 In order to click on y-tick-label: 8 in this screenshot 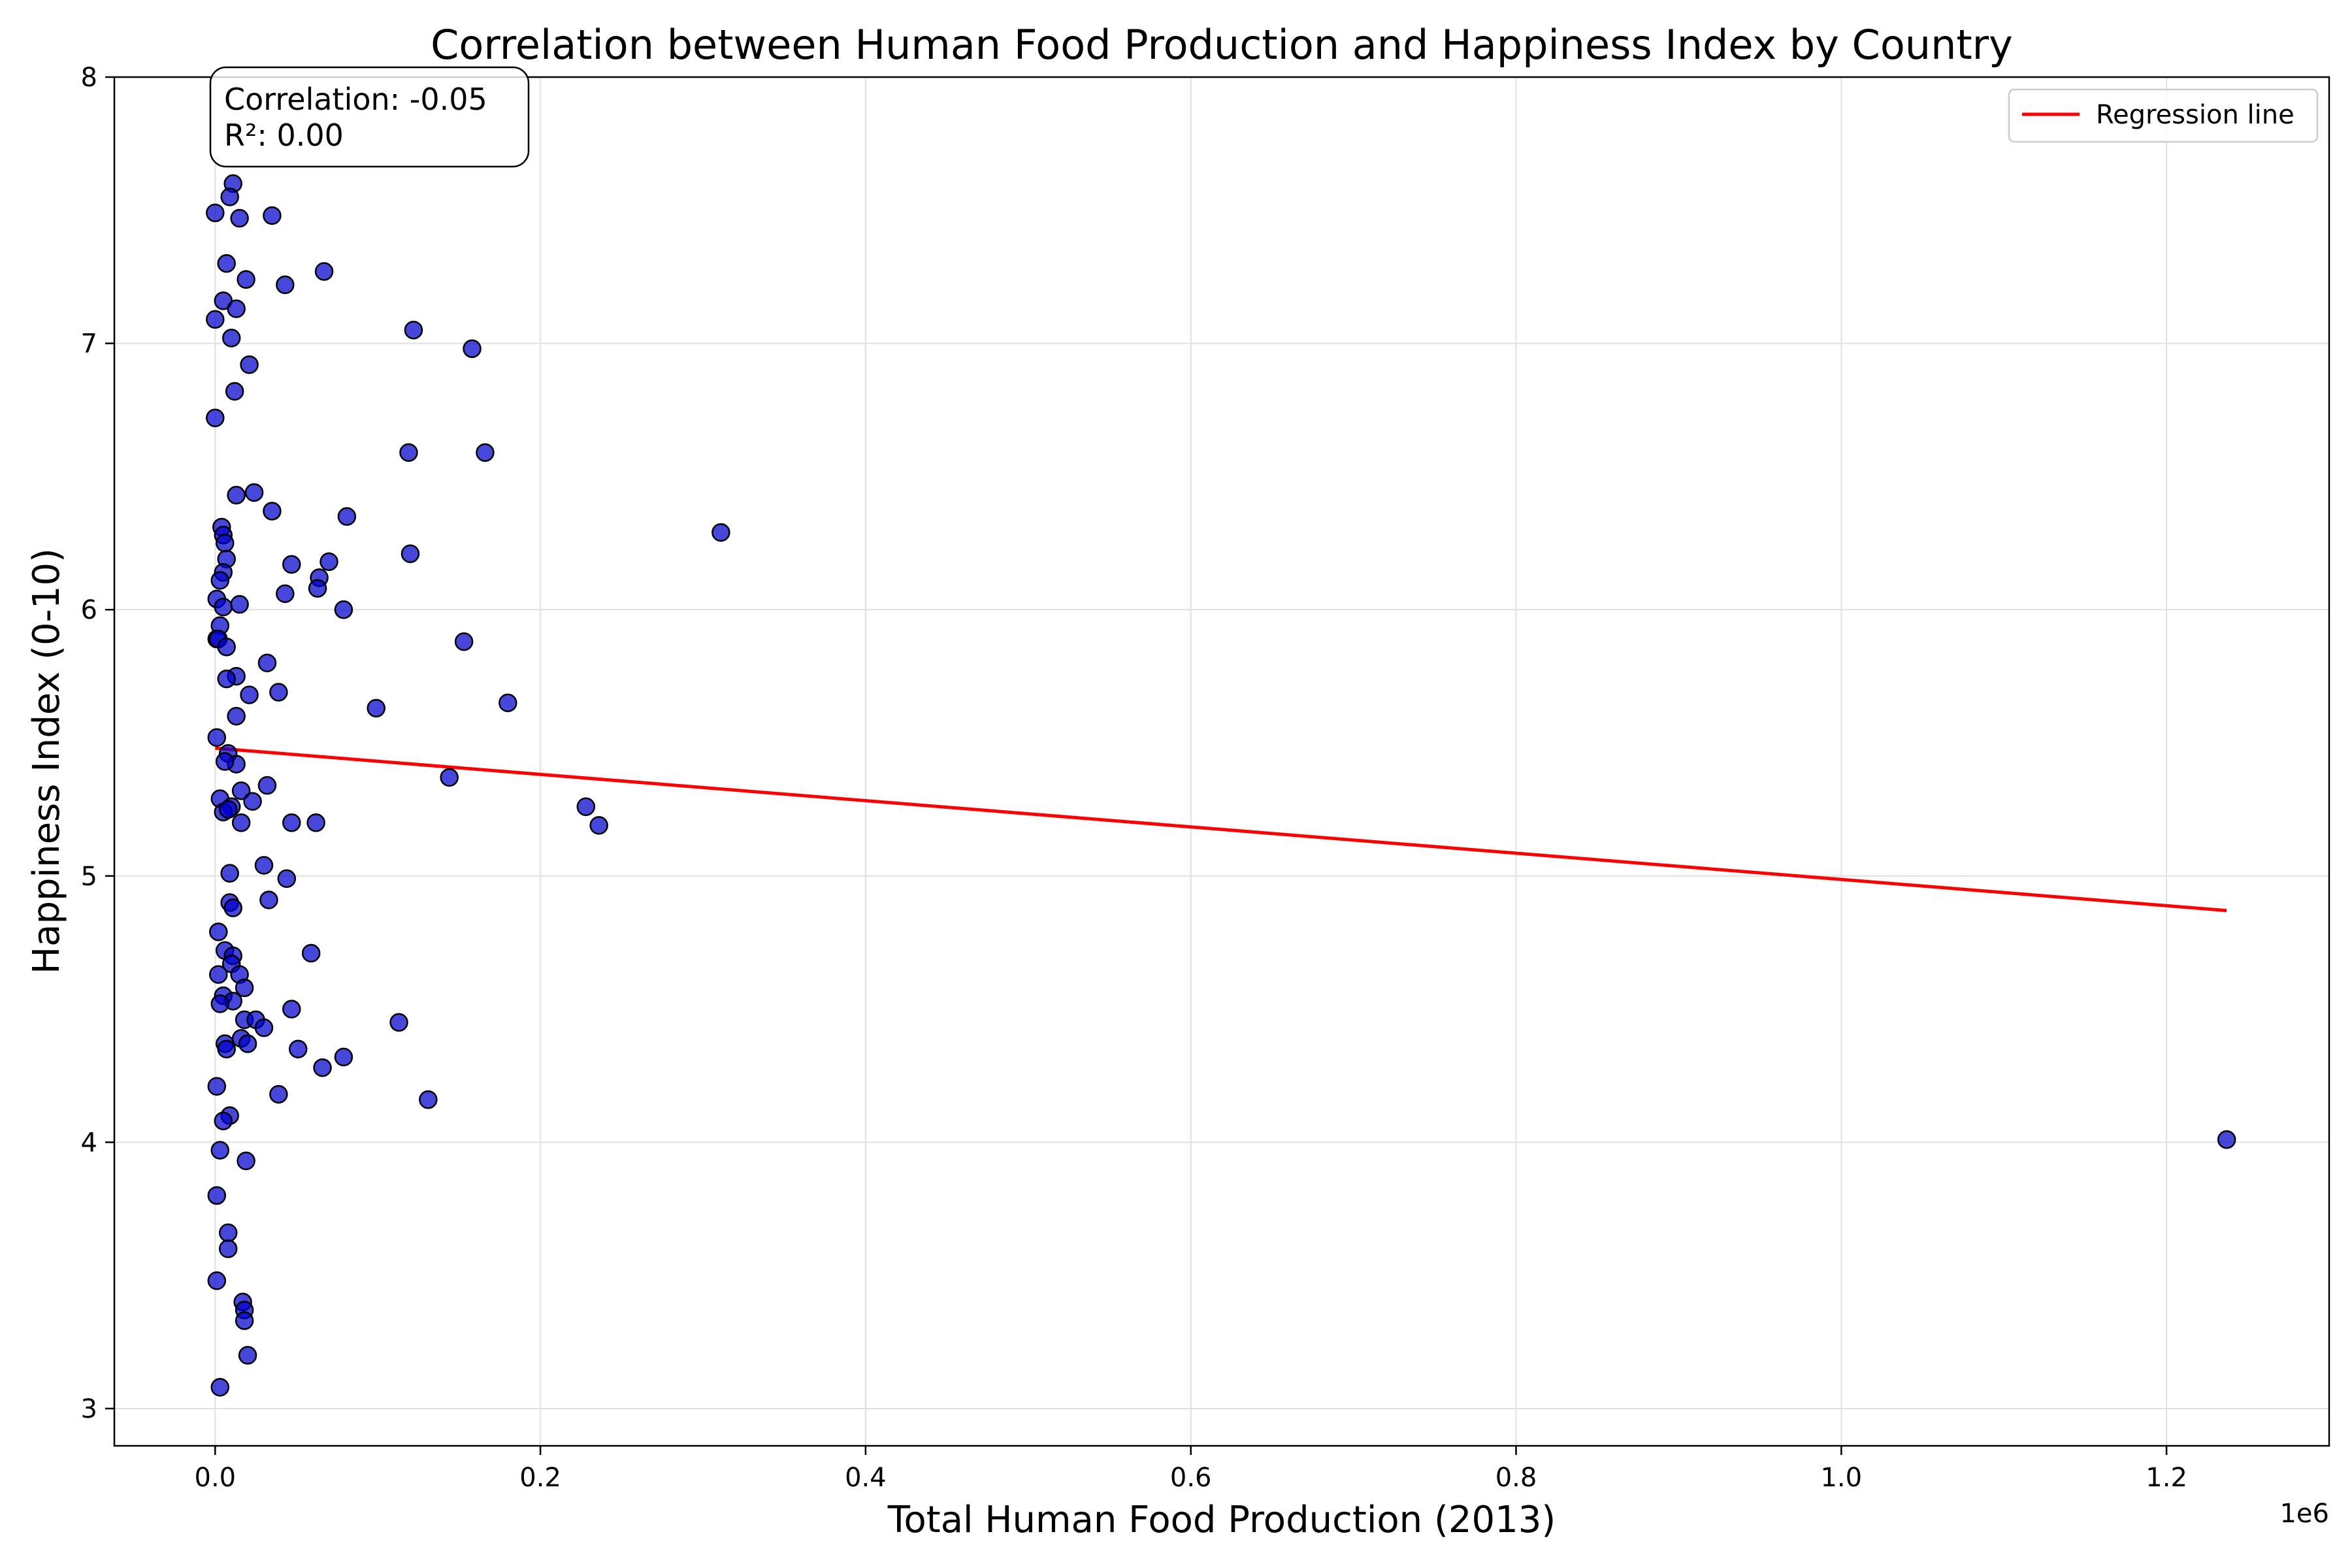, I will do `click(89, 78)`.